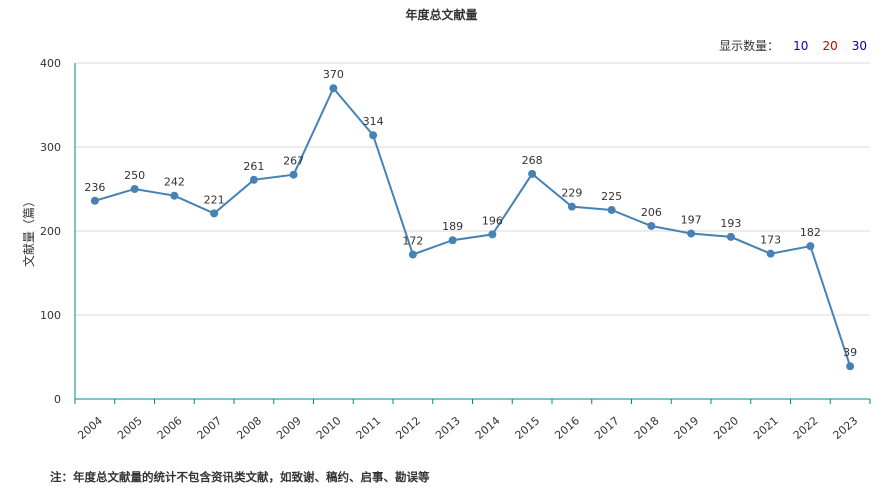 The image size is (883, 488). Describe the element at coordinates (57, 399) in the screenshot. I see `y-tick-label: 0` at that location.